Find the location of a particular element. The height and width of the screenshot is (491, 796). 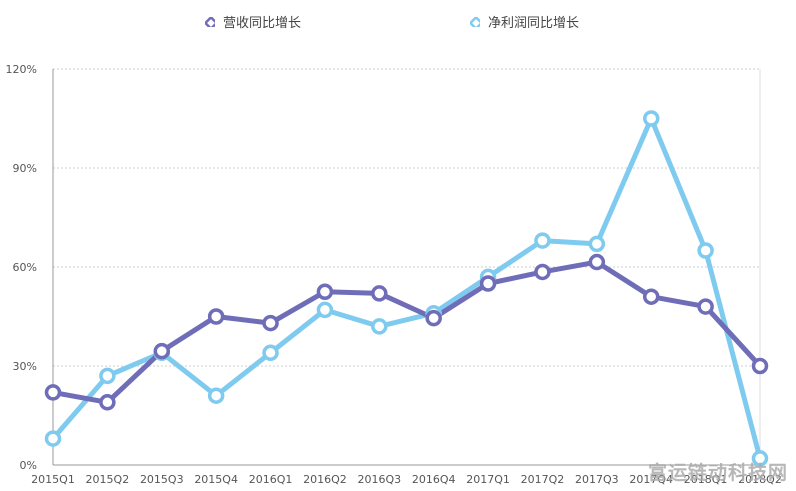

x-tick-label: 2016Q1 is located at coordinates (271, 479).